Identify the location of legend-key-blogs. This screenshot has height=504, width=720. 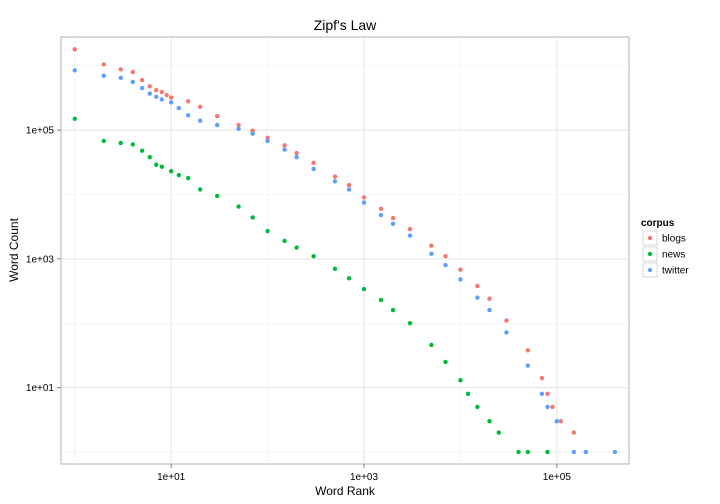
(650, 238).